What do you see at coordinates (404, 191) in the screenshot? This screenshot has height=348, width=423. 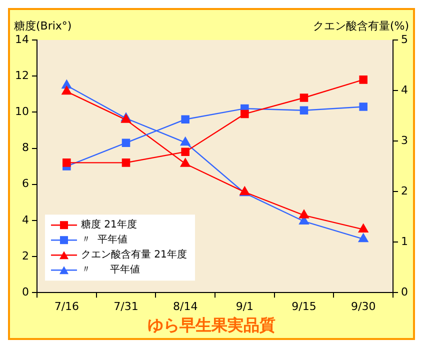 I see `y2-tick-label: 2` at bounding box center [404, 191].